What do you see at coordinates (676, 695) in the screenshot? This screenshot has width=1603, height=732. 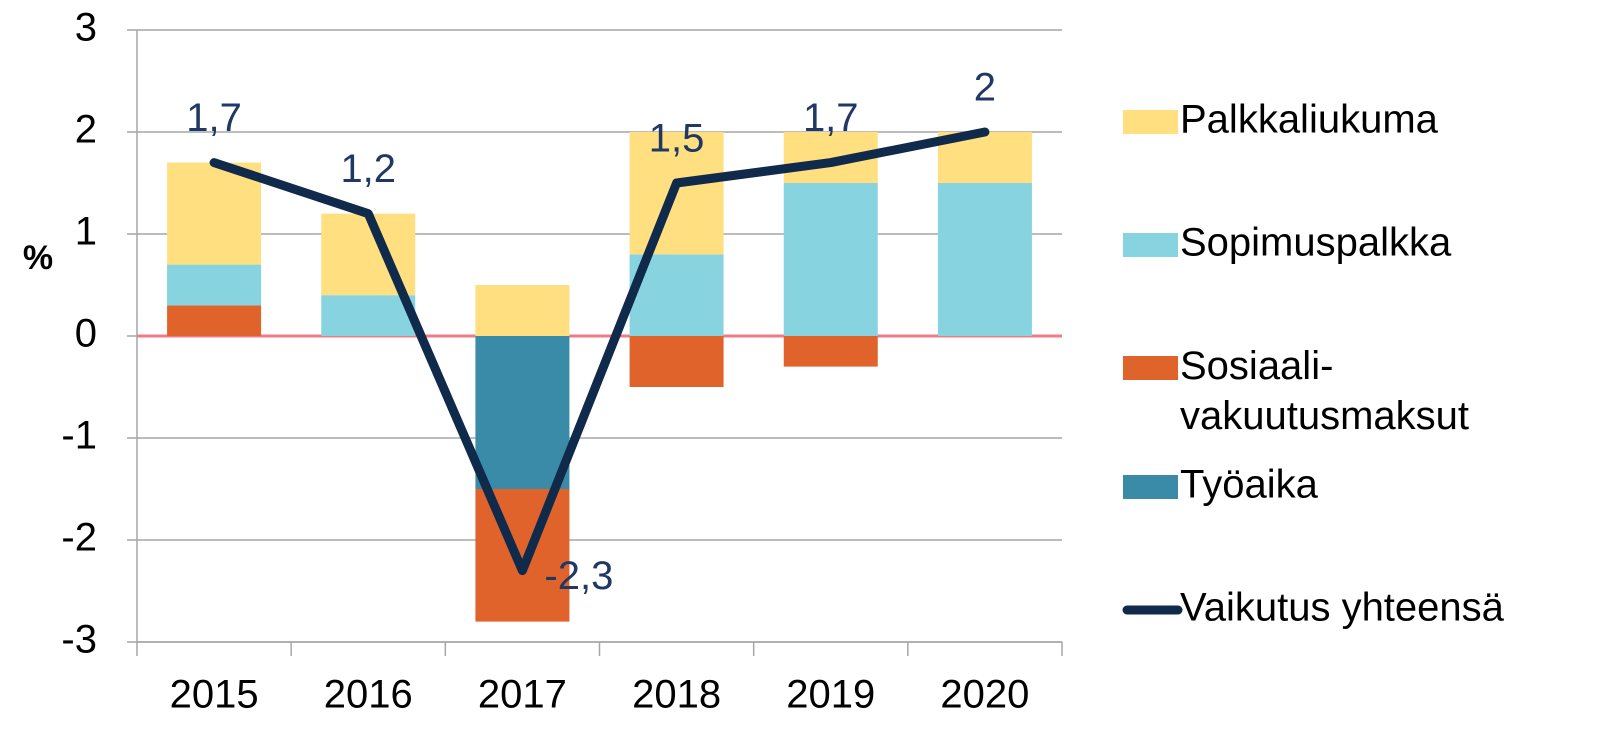 I see `x-tick-label: 2018` at bounding box center [676, 695].